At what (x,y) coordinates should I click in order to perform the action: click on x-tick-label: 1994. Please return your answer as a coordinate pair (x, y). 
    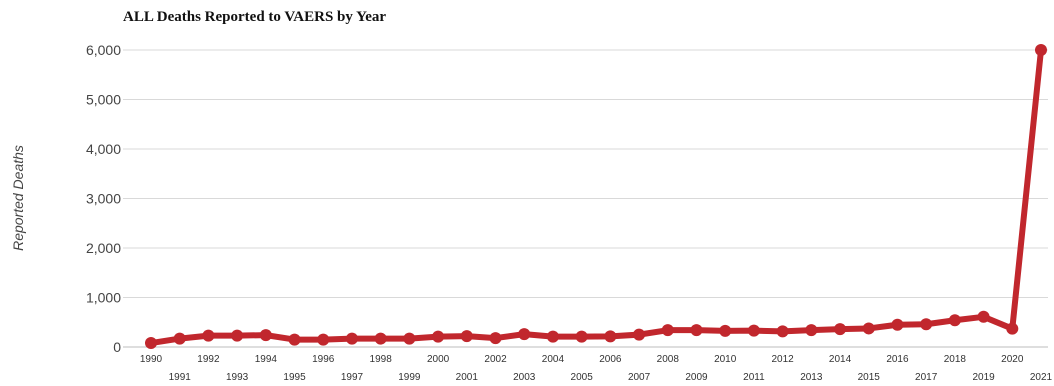
    Looking at the image, I should click on (266, 359).